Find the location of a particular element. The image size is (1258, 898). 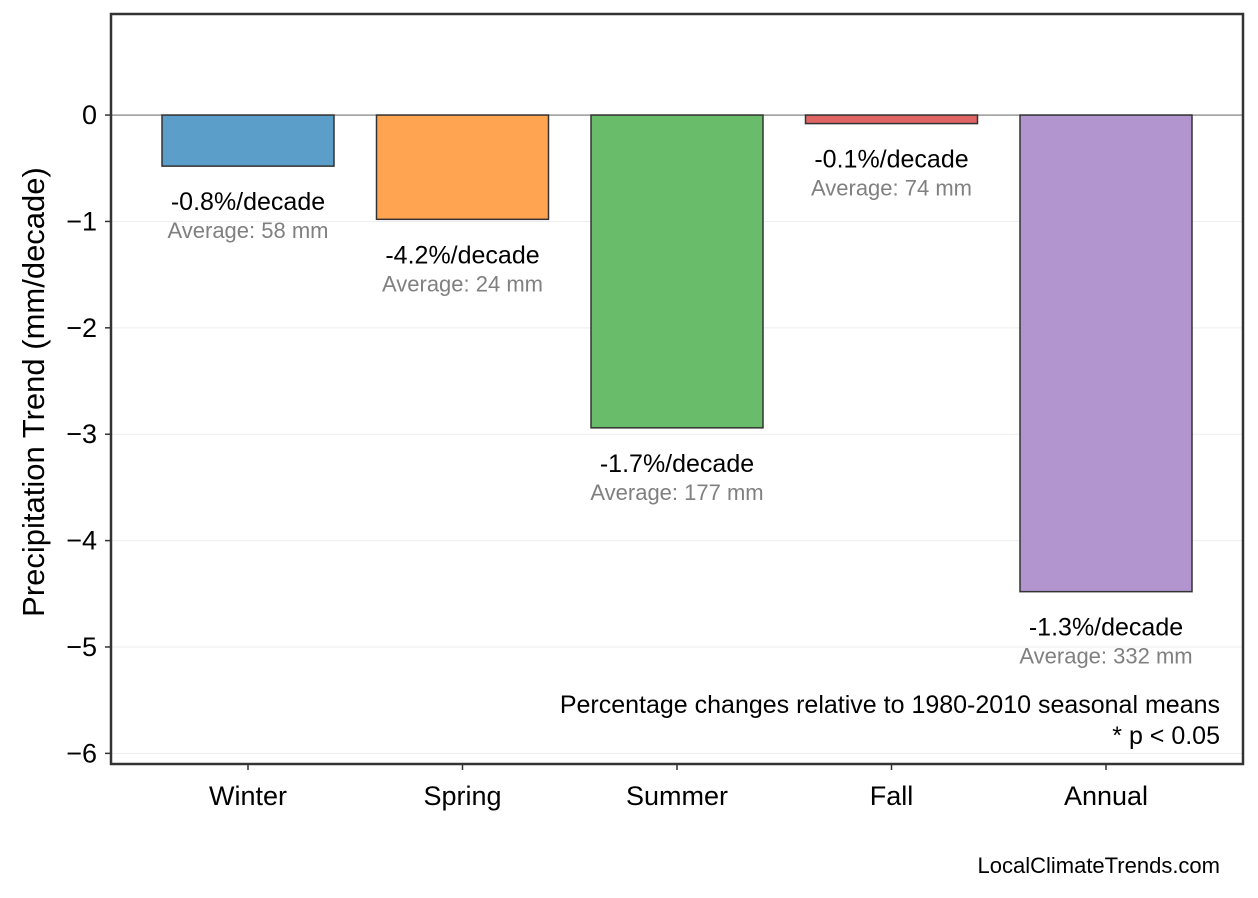

x-tick-label-summer: Summer is located at coordinates (677, 796).